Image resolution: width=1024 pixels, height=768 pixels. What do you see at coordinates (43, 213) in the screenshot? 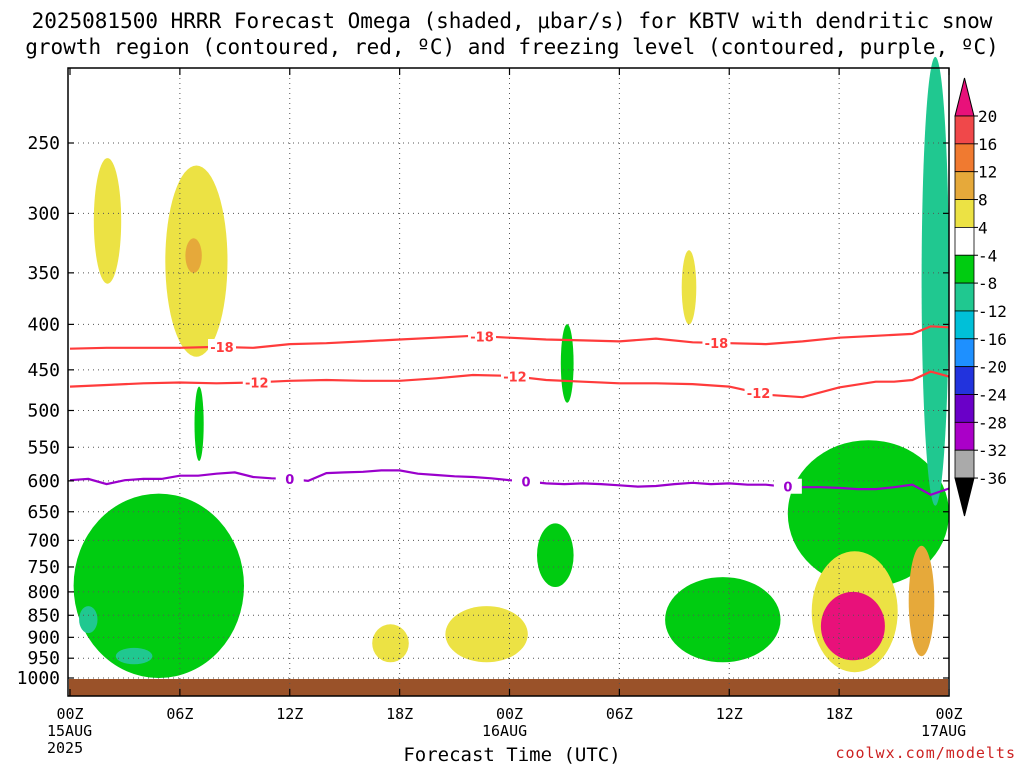
I see `y-tick-label: 300` at bounding box center [43, 213].